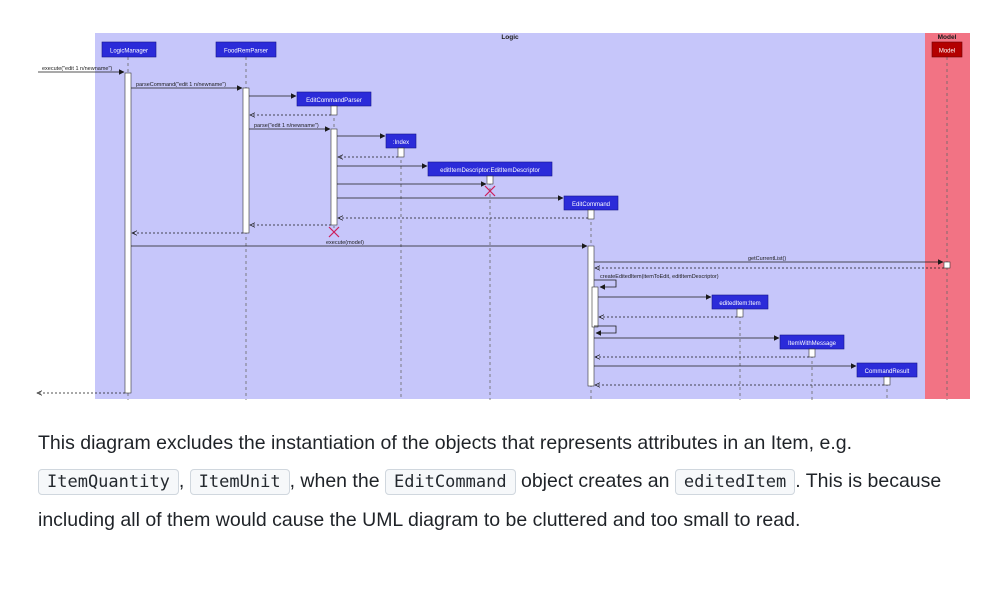 This screenshot has width=1004, height=591. I want to click on message-self-call, so click(605, 330).